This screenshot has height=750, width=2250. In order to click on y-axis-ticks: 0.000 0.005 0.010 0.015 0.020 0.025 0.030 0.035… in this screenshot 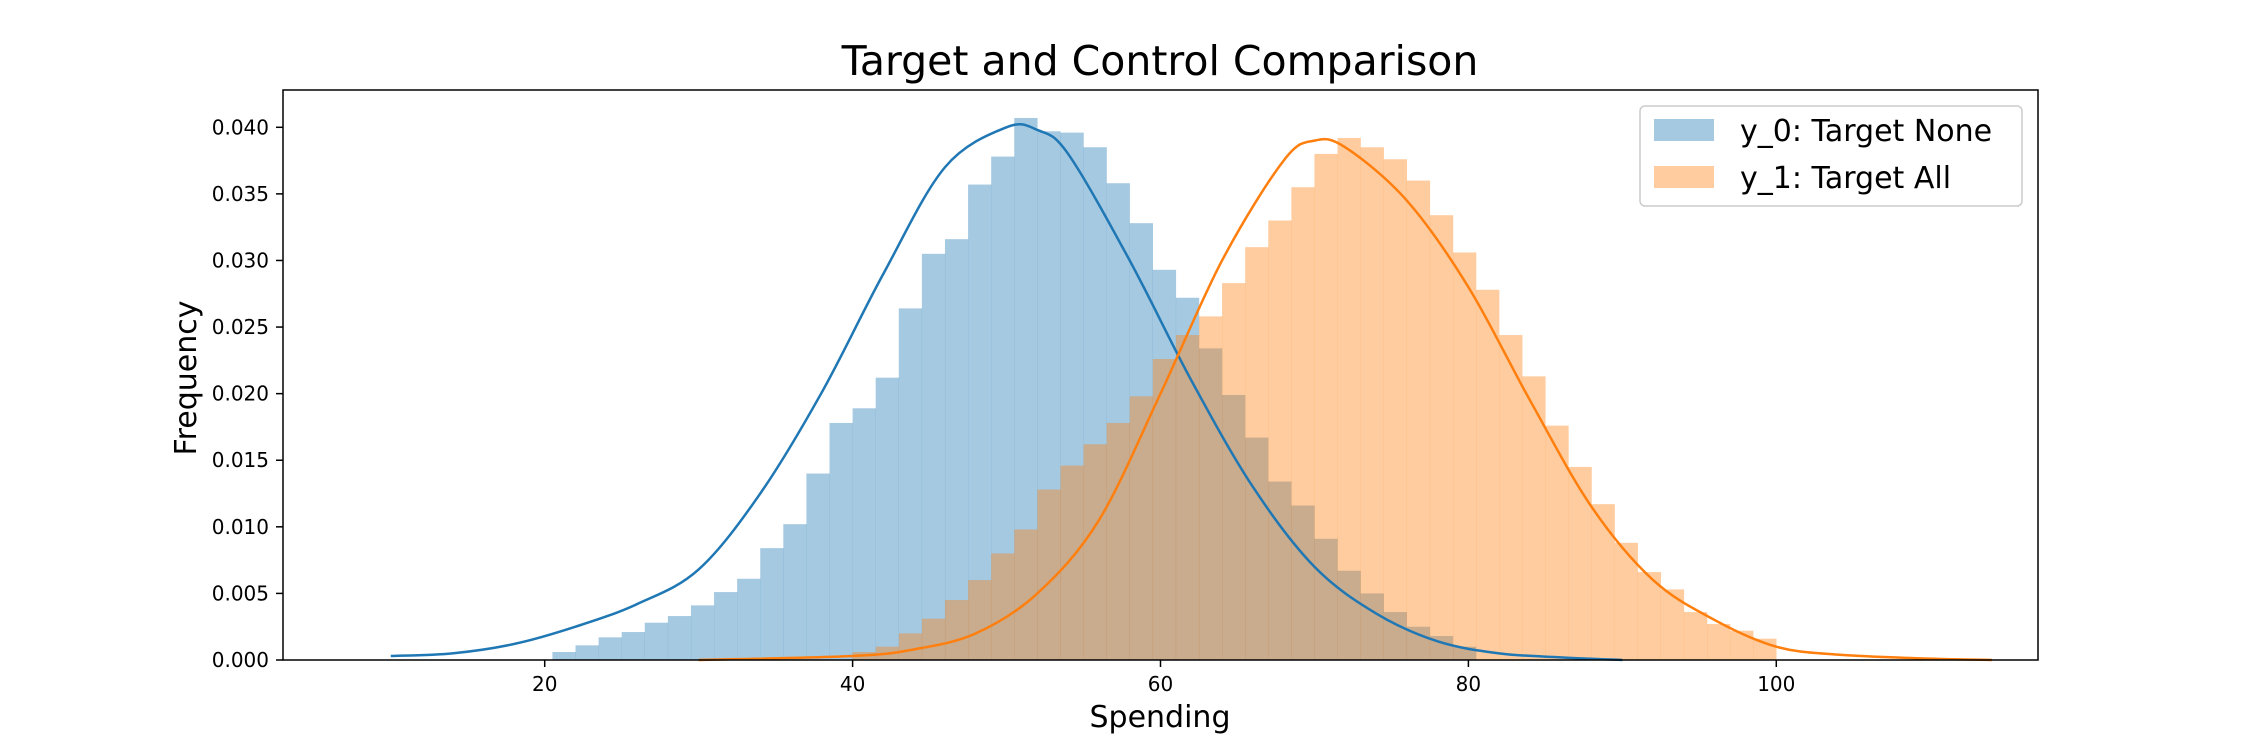, I will do `click(247, 393)`.